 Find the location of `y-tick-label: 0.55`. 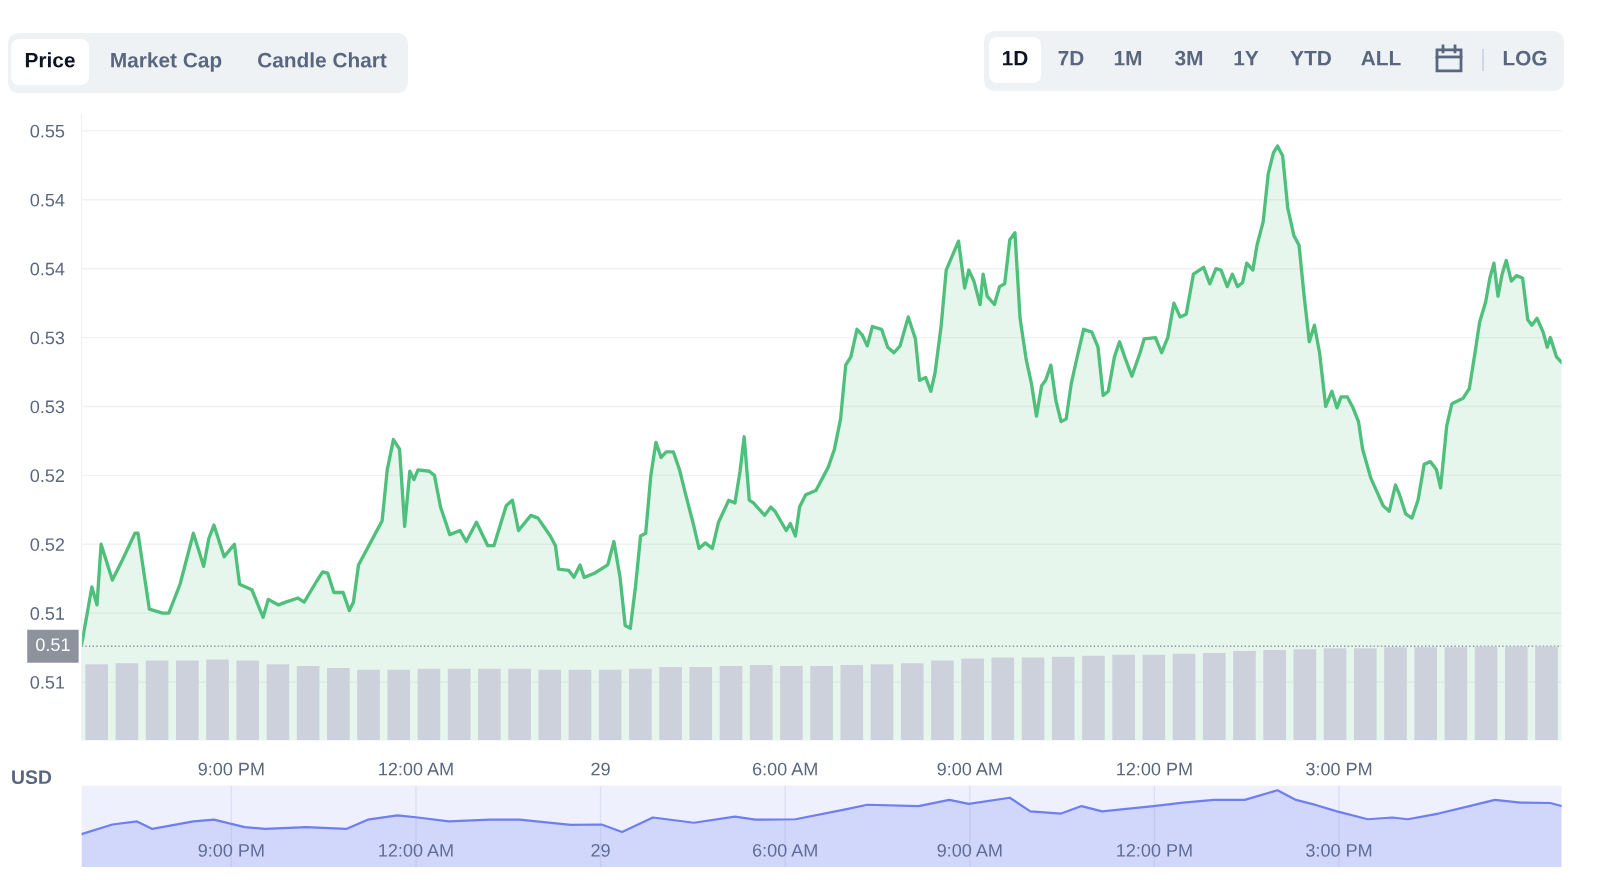

y-tick-label: 0.55 is located at coordinates (47, 131).